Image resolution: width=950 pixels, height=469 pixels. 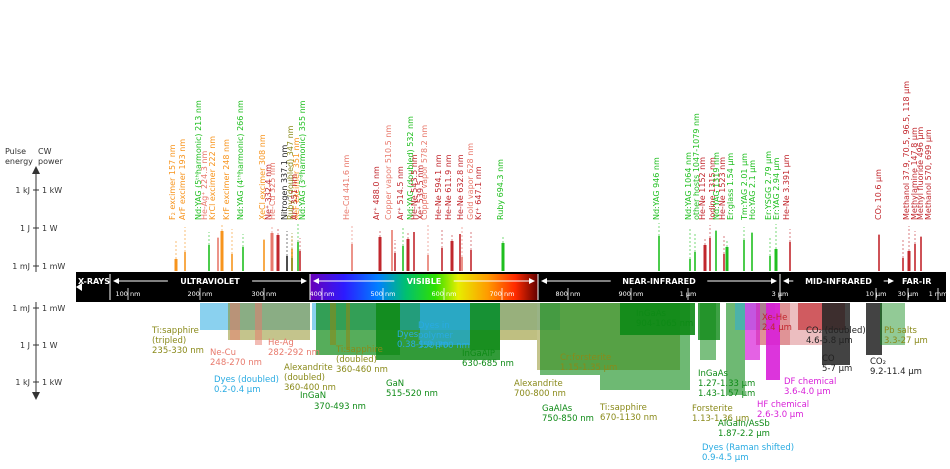 What do you see at coordinates (21, 308) in the screenshot?
I see `lower-pulse-1: 1 mJ` at bounding box center [21, 308].